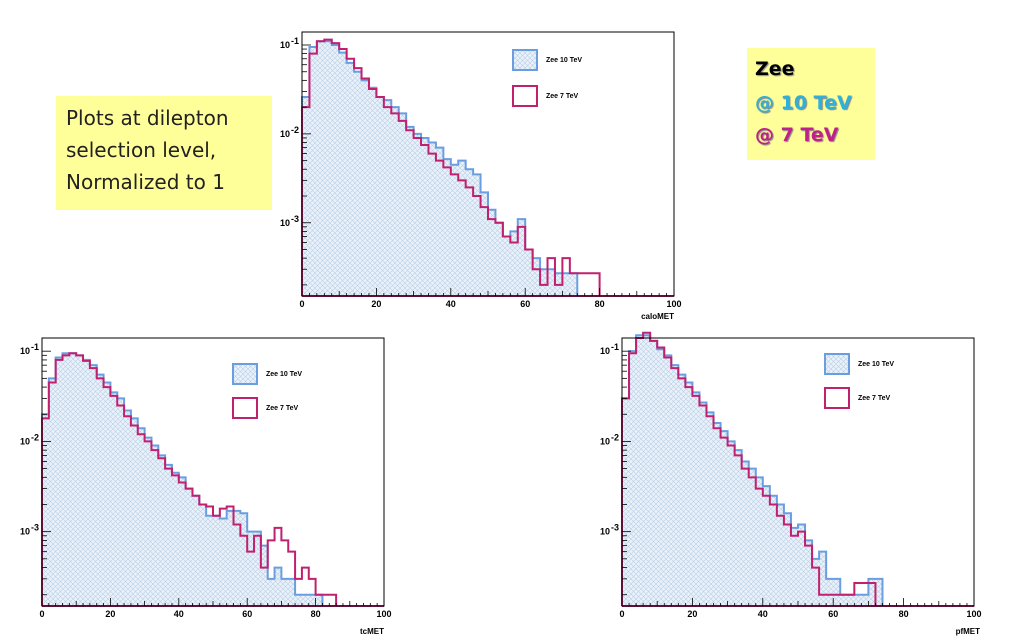 The height and width of the screenshot is (640, 1024). Describe the element at coordinates (968, 631) in the screenshot. I see `x-axis-title: pfMET` at that location.